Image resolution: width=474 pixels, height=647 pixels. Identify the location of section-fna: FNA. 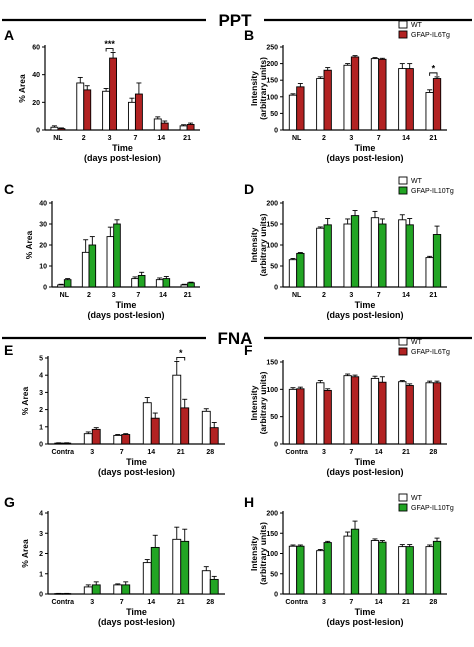
(237, 337).